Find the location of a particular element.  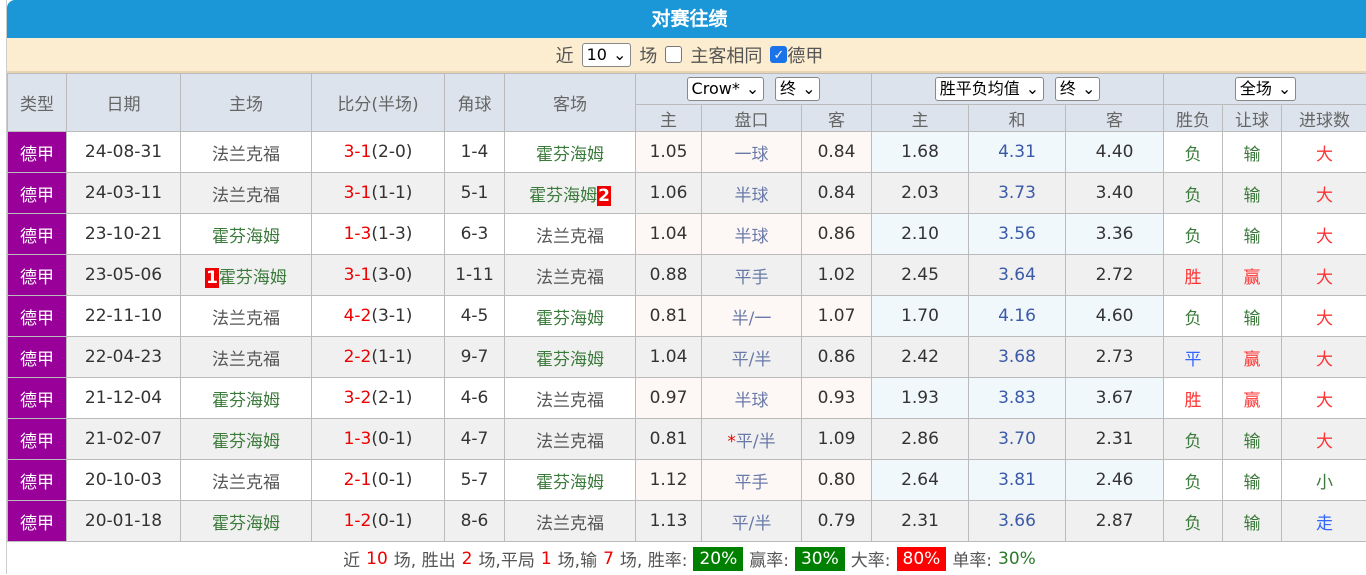

score-cell: 1-2(0-1) is located at coordinates (378, 521).